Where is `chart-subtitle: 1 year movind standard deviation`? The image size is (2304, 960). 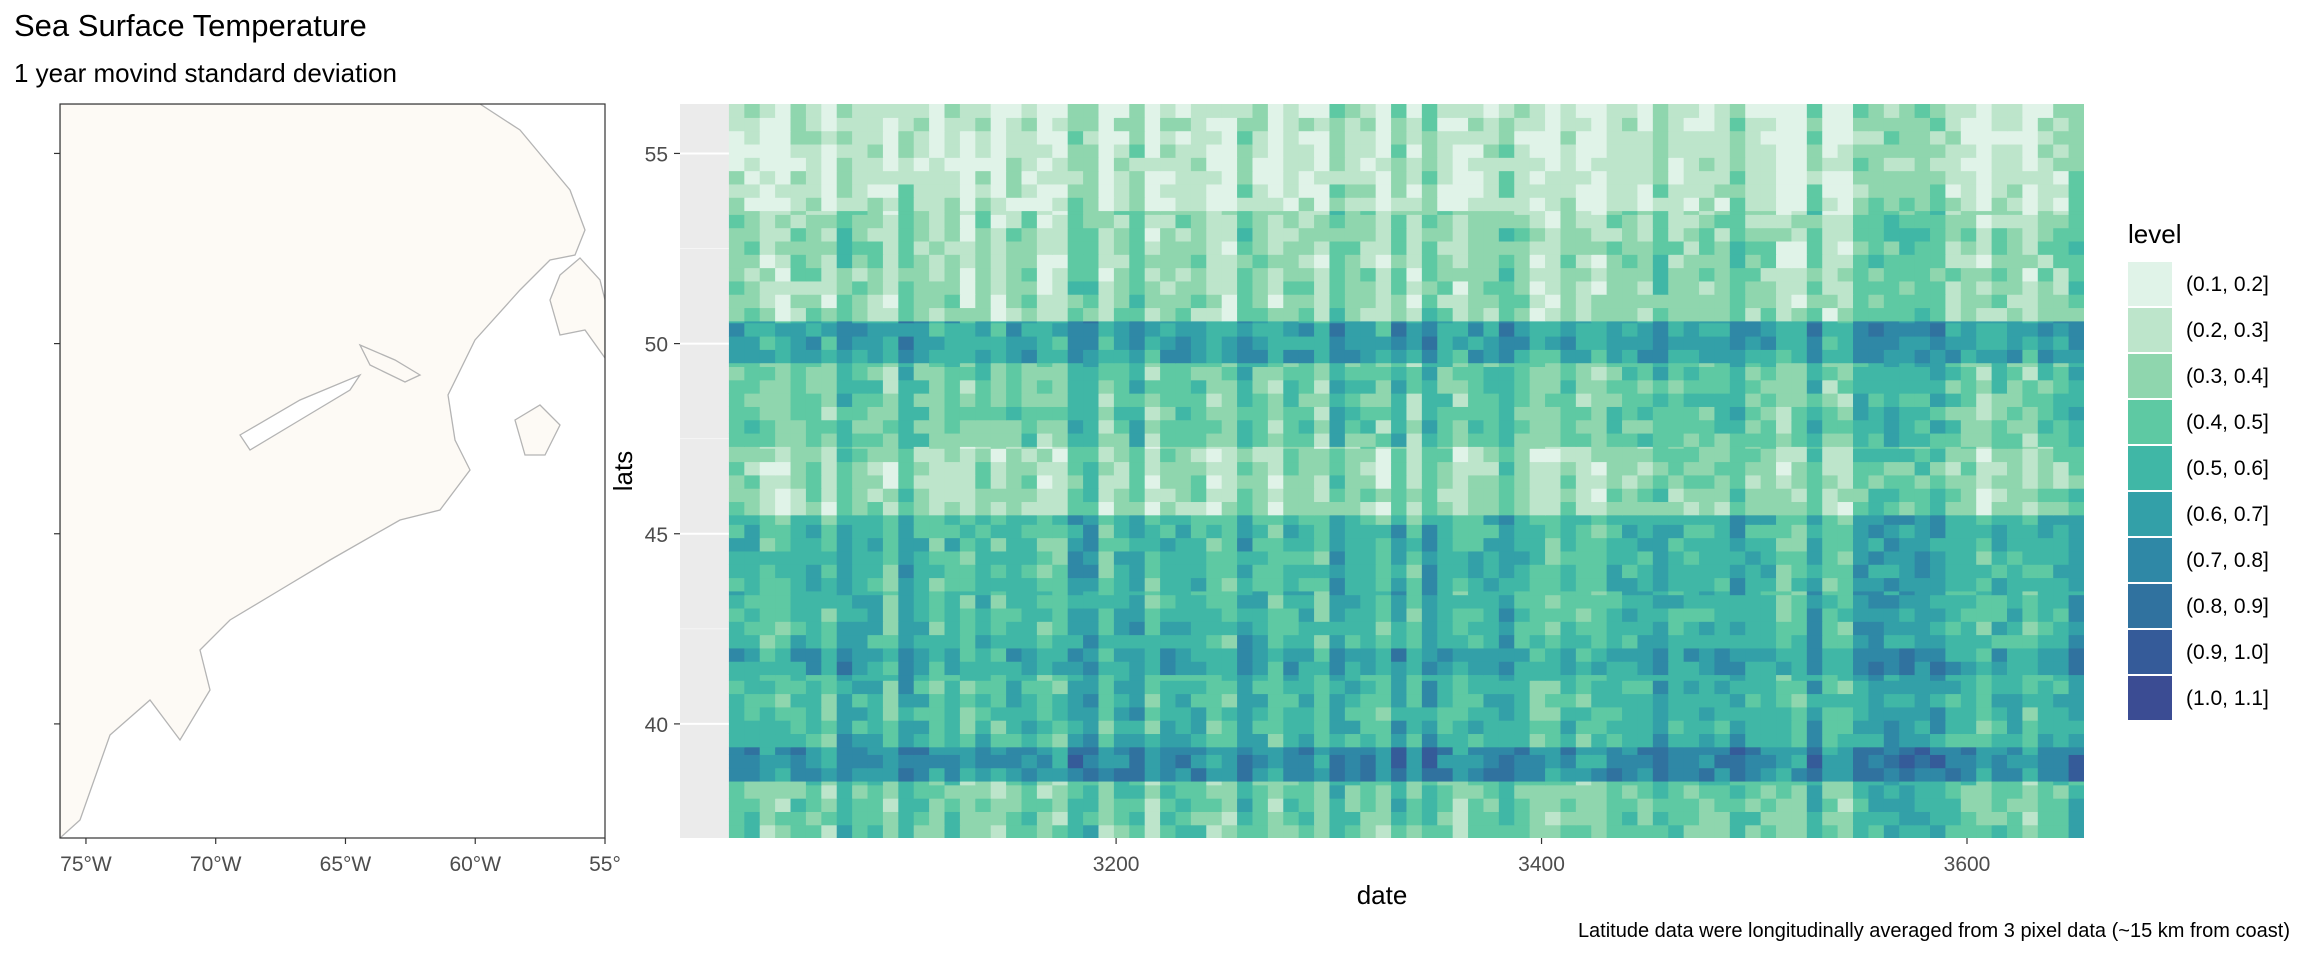
chart-subtitle: 1 year movind standard deviation is located at coordinates (206, 73).